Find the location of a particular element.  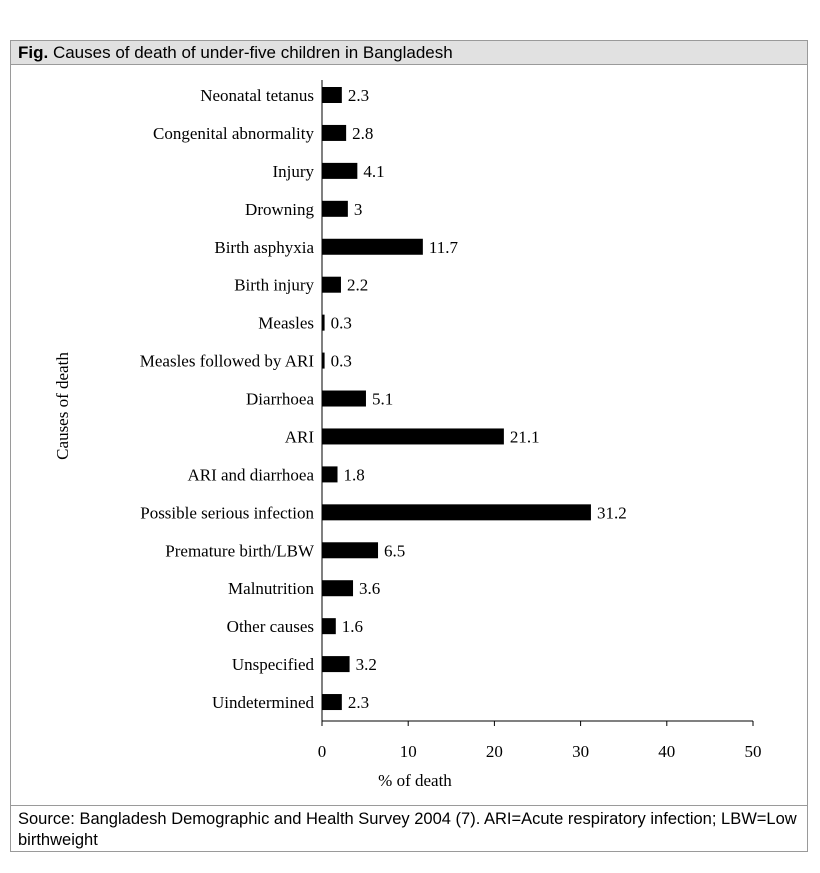

bar-value-label: 11.7 is located at coordinates (444, 247).